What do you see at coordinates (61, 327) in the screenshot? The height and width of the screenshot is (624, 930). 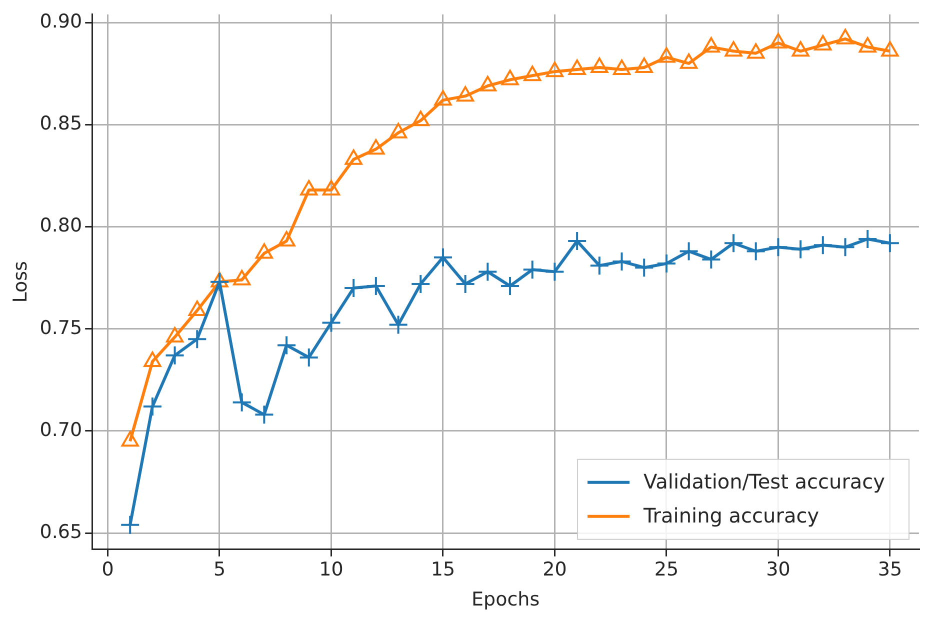 I see `y-tick-label: 0.75` at bounding box center [61, 327].